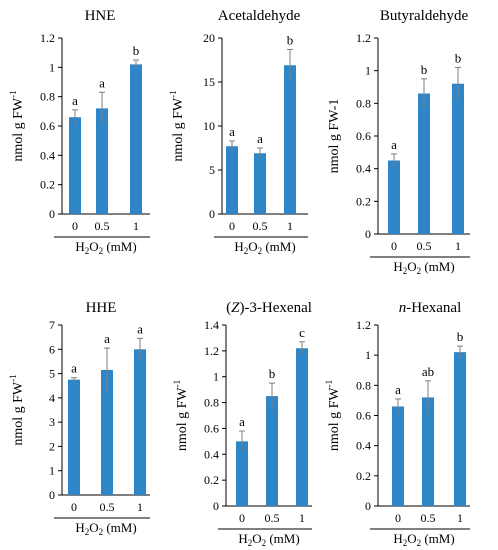 Image resolution: width=498 pixels, height=550 pixels. What do you see at coordinates (101, 308) in the screenshot?
I see `panel-title: HHE` at bounding box center [101, 308].